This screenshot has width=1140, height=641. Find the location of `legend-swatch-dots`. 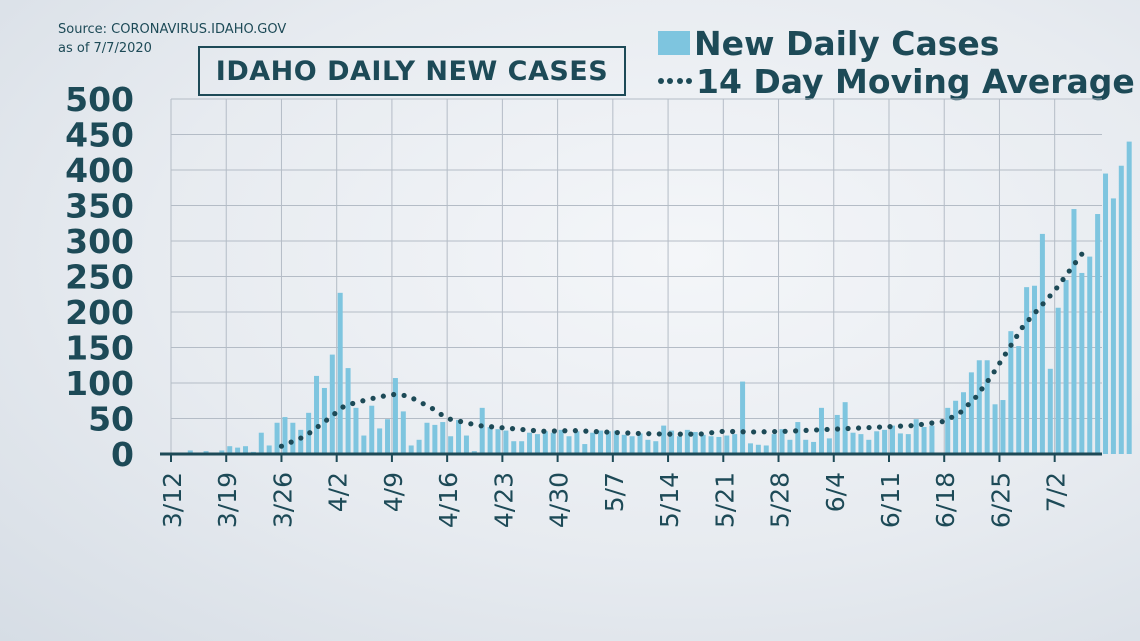

legend-swatch-dots is located at coordinates (675, 81).